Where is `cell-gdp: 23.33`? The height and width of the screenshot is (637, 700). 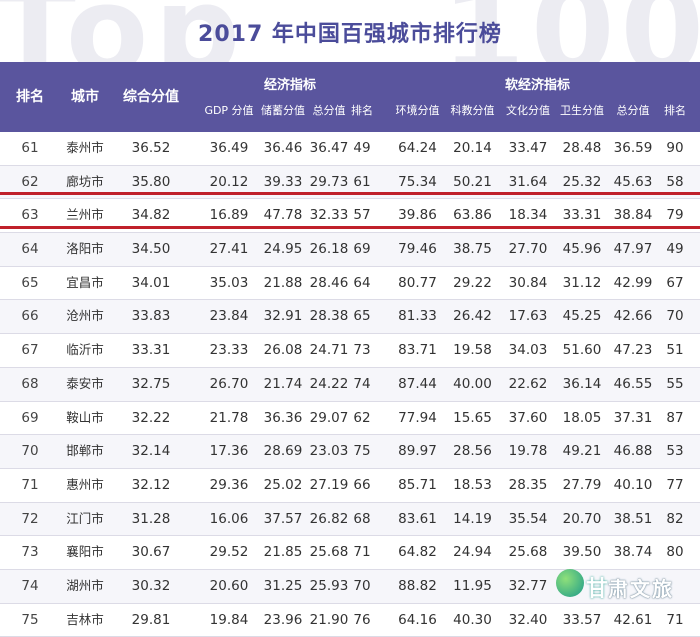
cell-gdp: 23.33 is located at coordinates (229, 350).